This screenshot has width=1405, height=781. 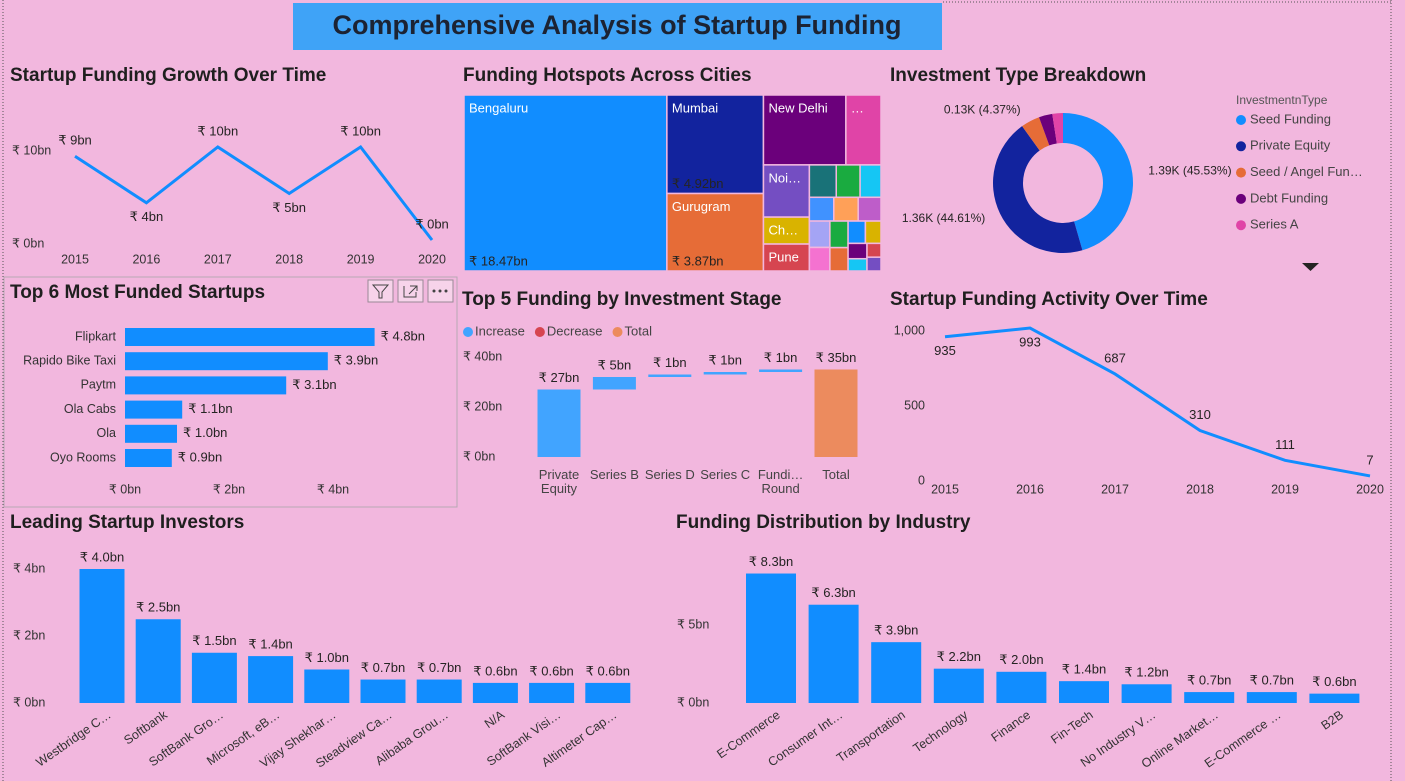 What do you see at coordinates (1200, 414) in the screenshot?
I see `data-label: 310` at bounding box center [1200, 414].